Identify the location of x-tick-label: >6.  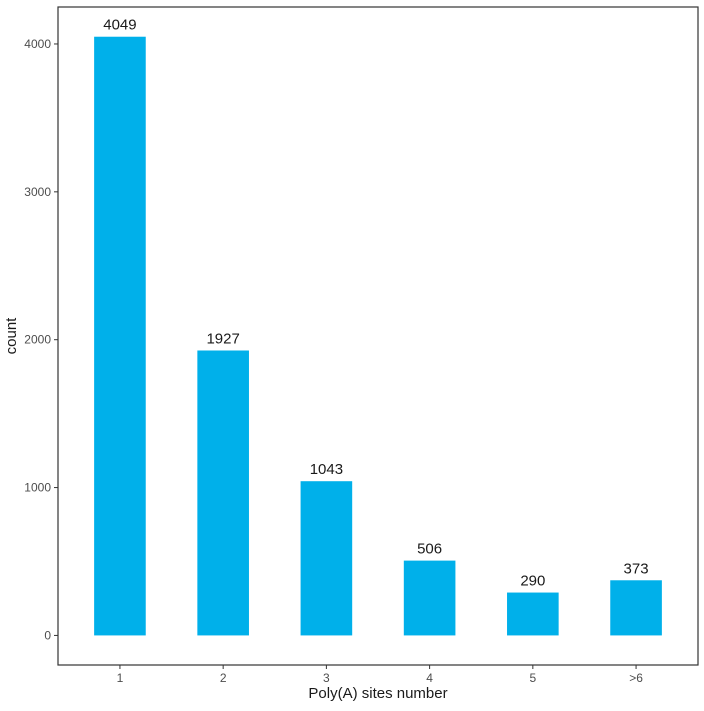
(636, 678).